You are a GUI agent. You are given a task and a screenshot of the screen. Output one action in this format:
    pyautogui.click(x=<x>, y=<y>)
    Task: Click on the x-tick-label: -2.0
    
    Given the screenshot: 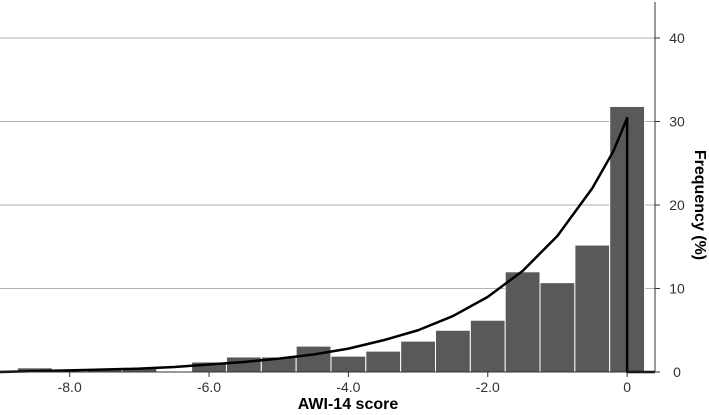 What is the action you would take?
    pyautogui.click(x=488, y=387)
    